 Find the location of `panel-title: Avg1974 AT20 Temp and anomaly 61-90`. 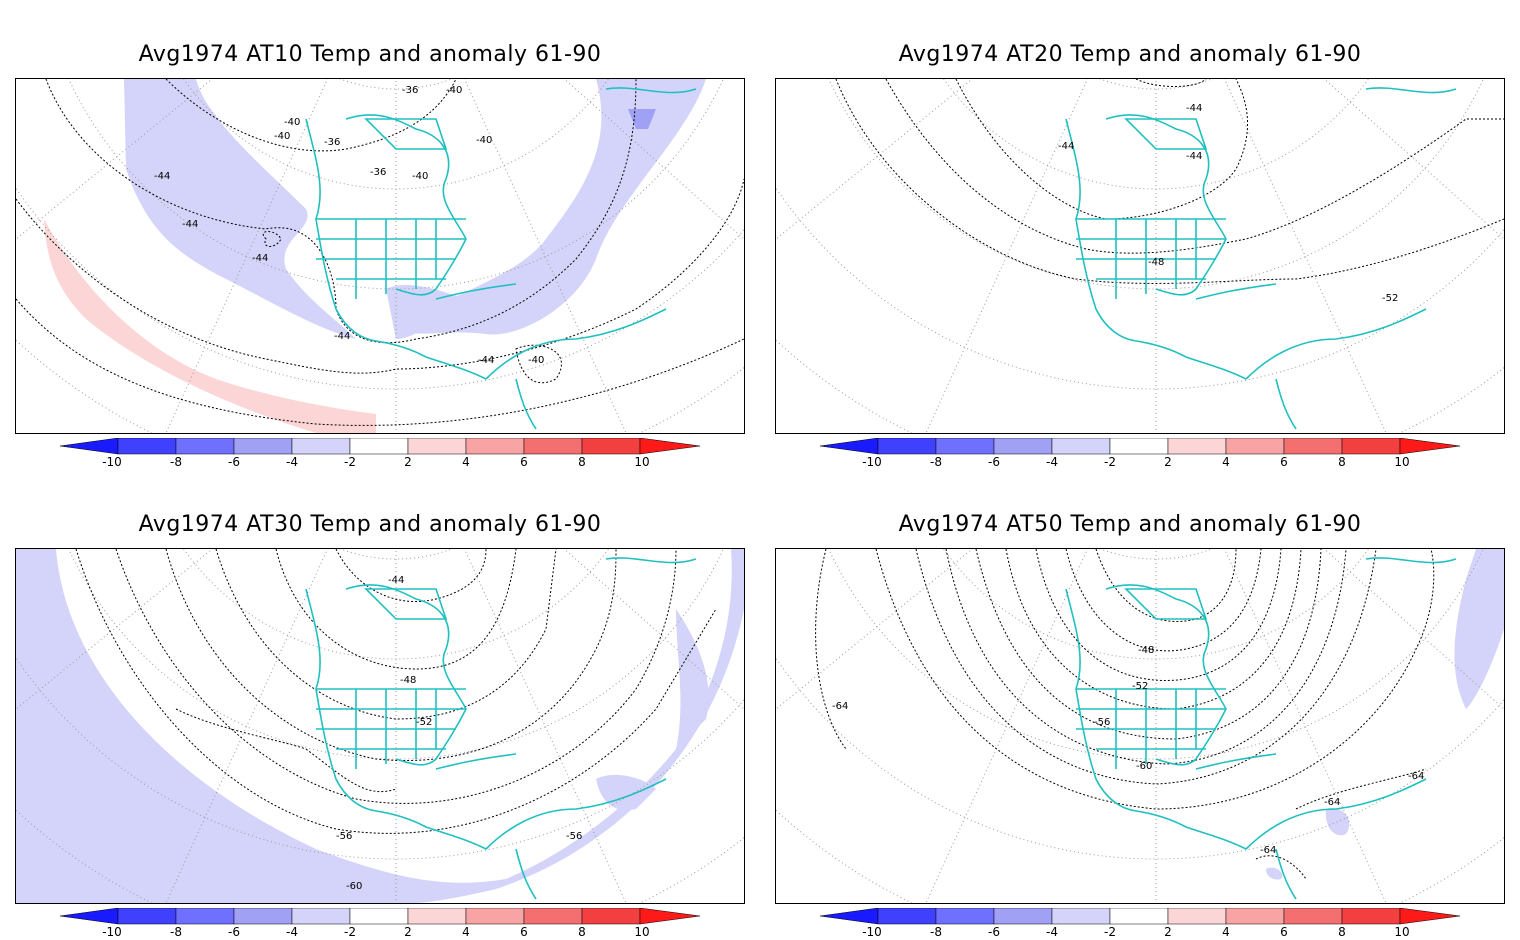

panel-title: Avg1974 AT20 Temp and anomaly 61-90 is located at coordinates (1130, 54).